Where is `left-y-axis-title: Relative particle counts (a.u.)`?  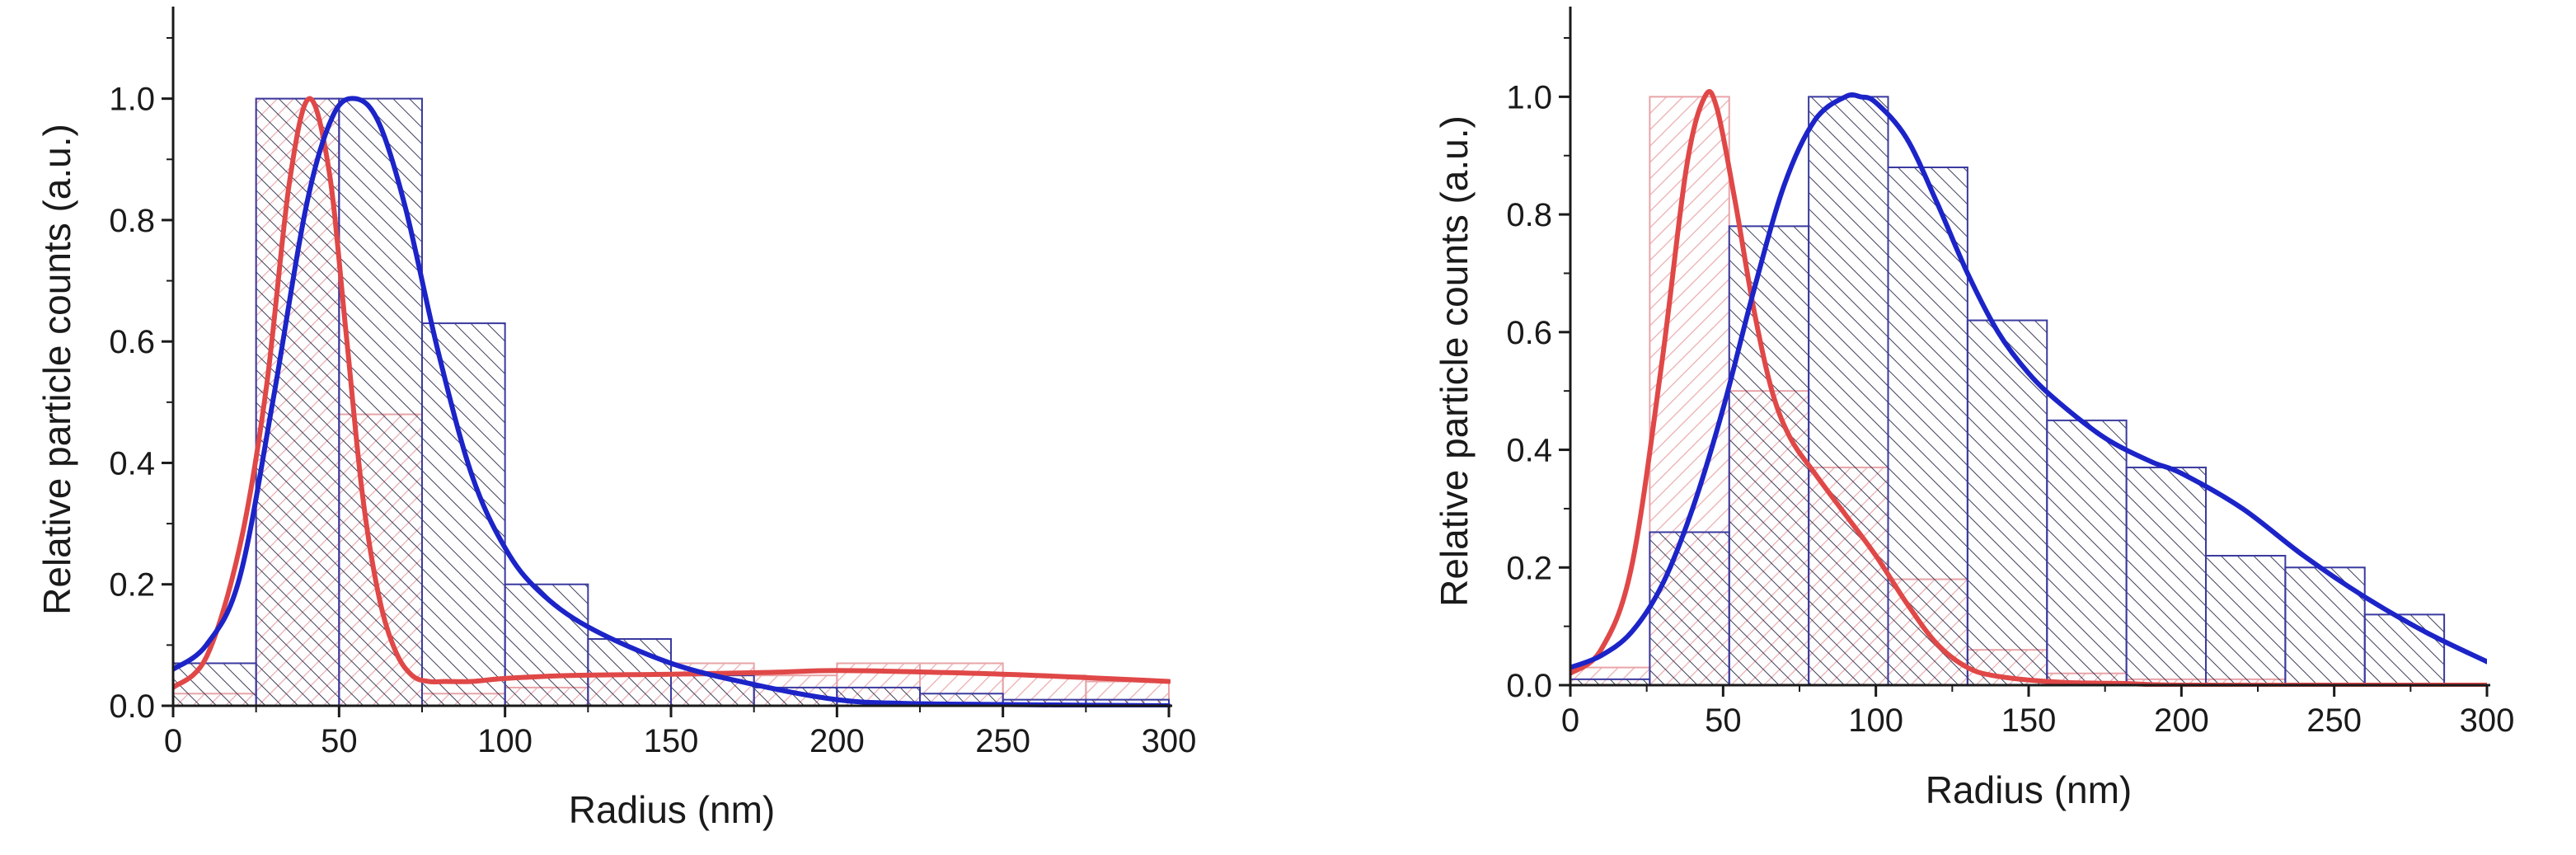
left-y-axis-title: Relative particle counts (a.u.) is located at coordinates (57, 369).